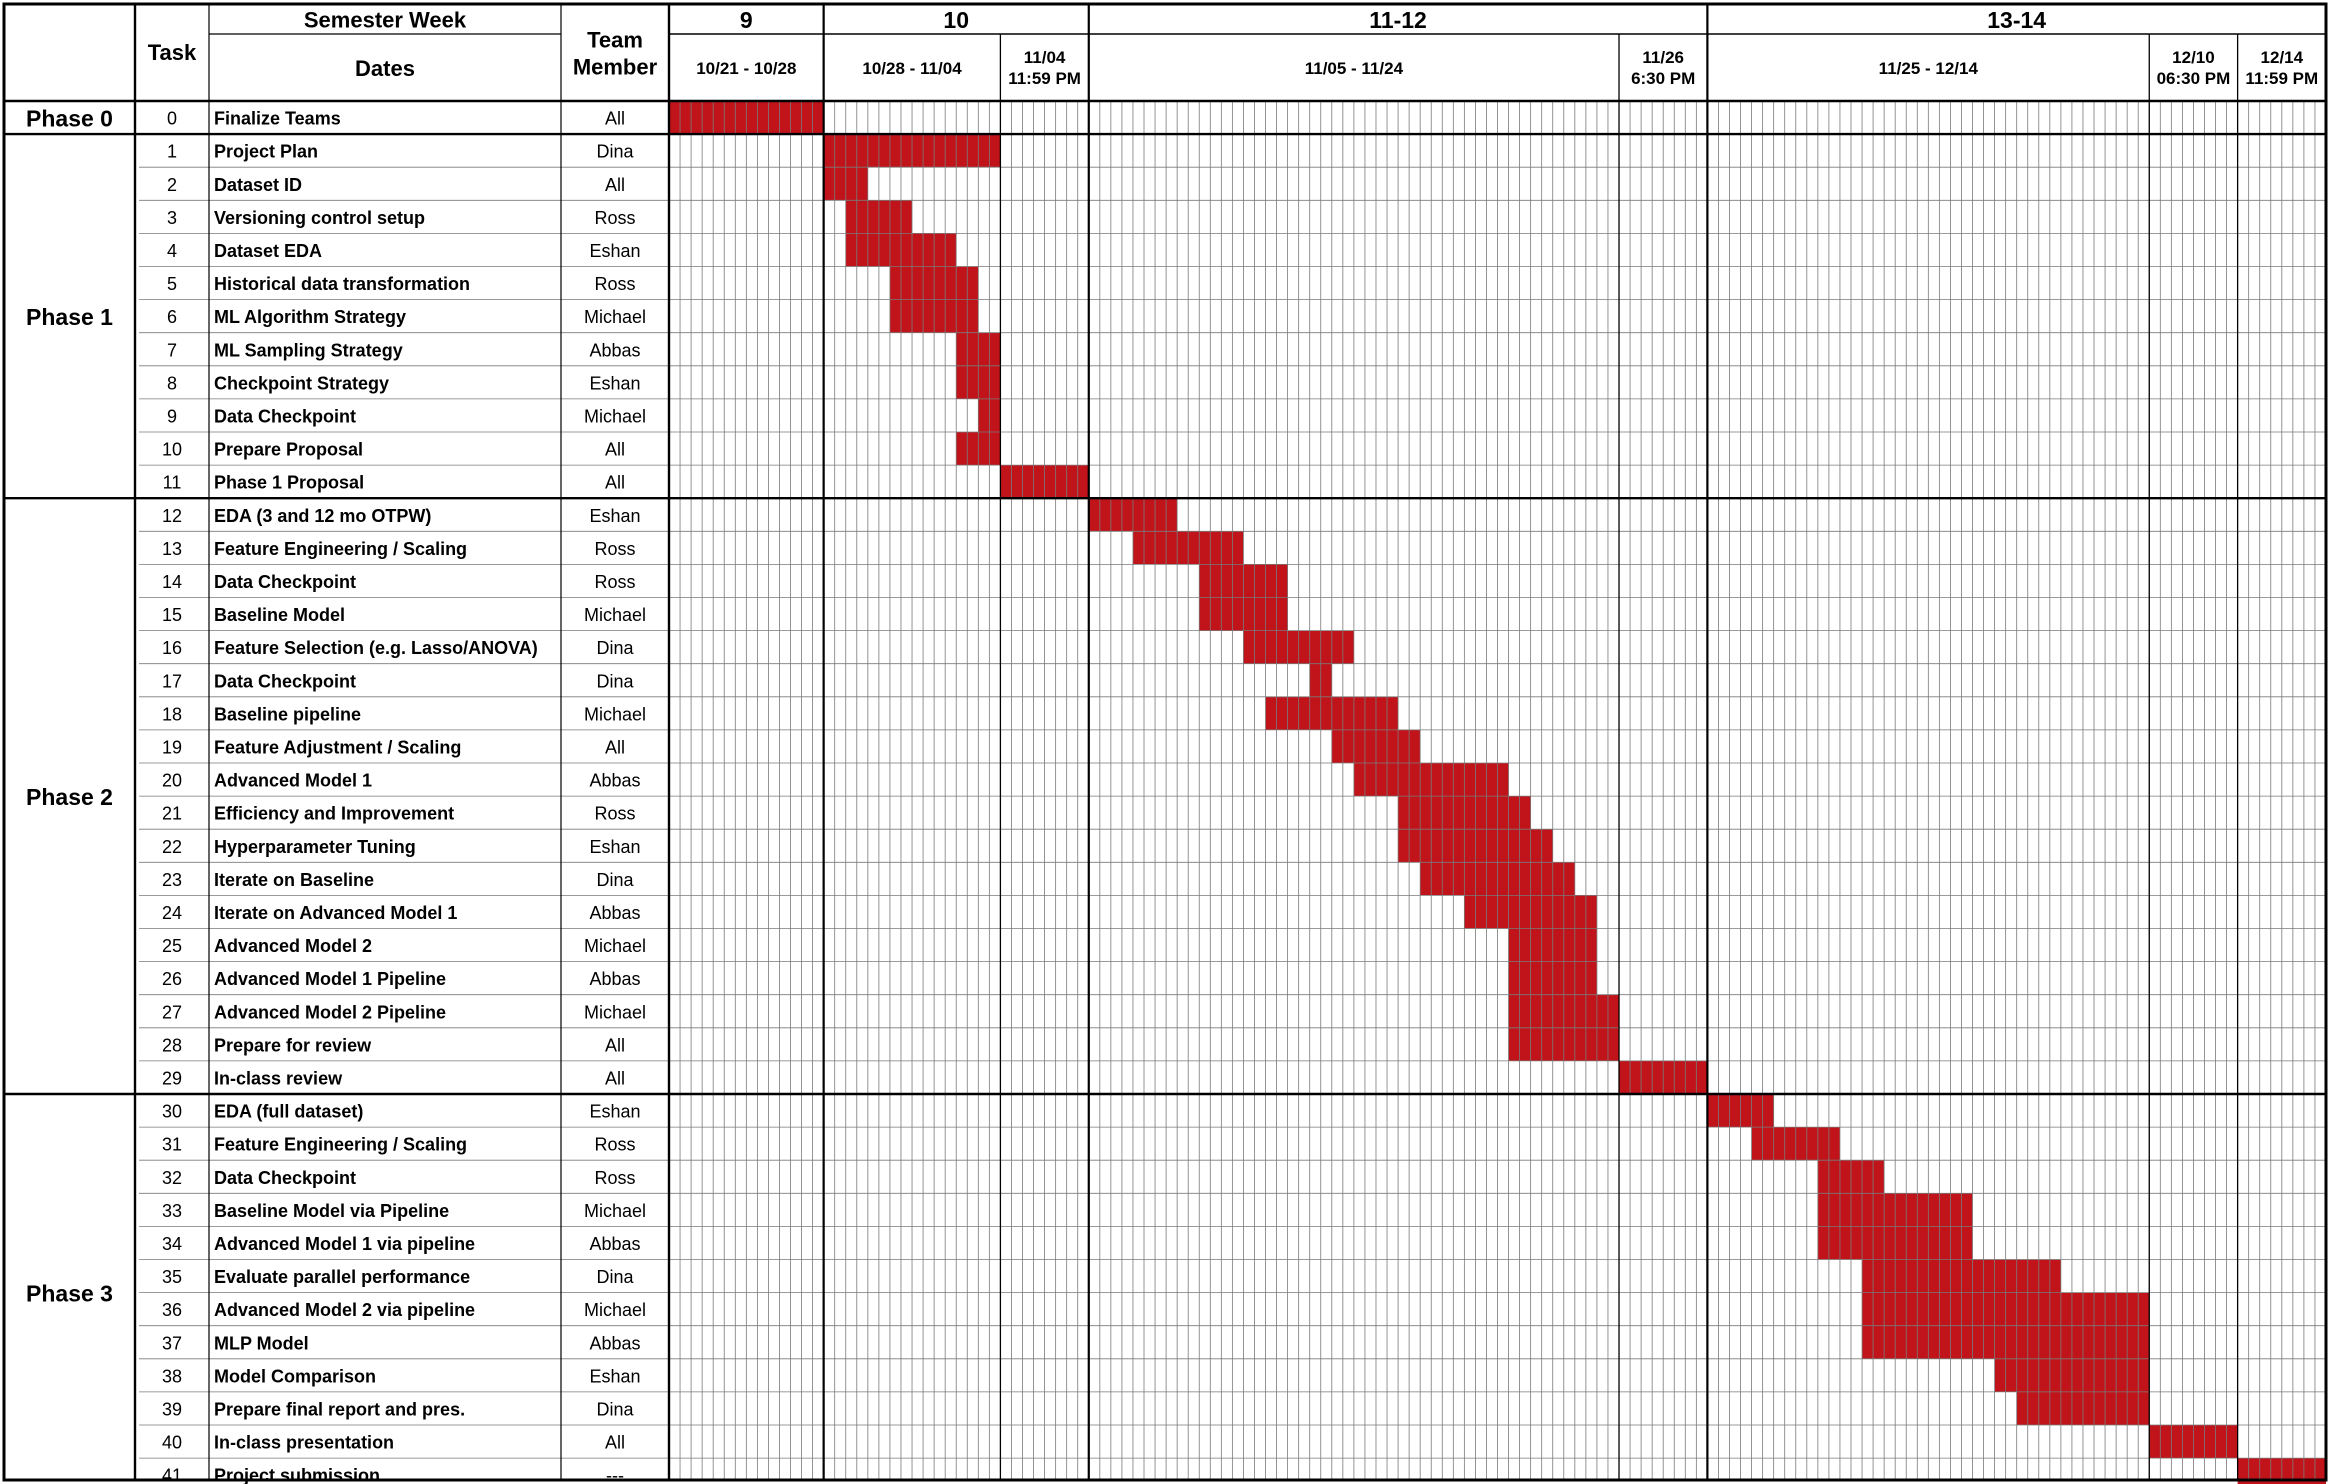 This screenshot has height=1484, width=2330. I want to click on phase-label: Phase 0, so click(69, 119).